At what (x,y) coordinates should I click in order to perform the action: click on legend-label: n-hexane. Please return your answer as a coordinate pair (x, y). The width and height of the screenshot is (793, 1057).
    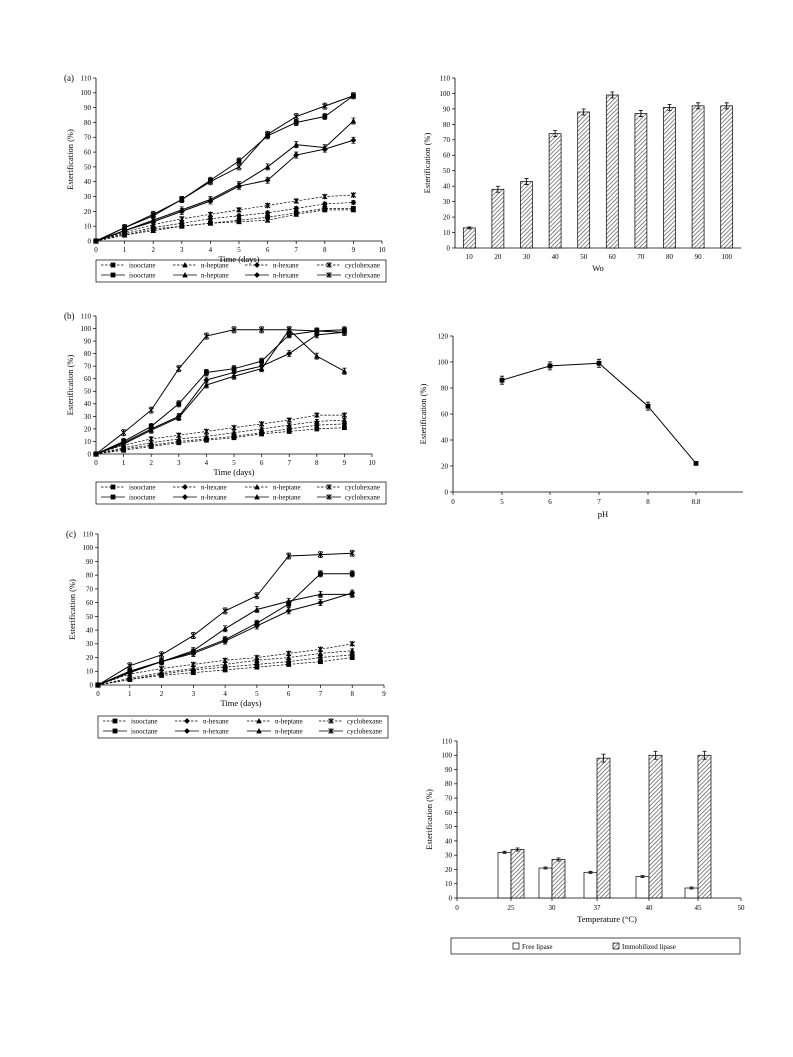
    Looking at the image, I should click on (286, 265).